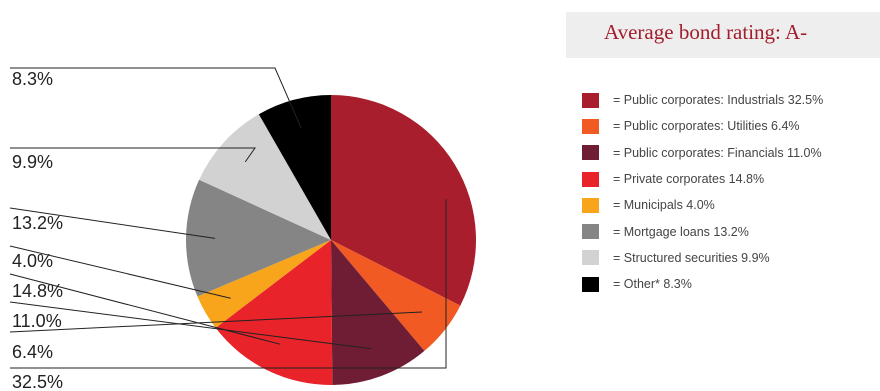 This screenshot has height=391, width=880. Describe the element at coordinates (689, 179) in the screenshot. I see `legend-label: = Private corporates 14.8%` at that location.